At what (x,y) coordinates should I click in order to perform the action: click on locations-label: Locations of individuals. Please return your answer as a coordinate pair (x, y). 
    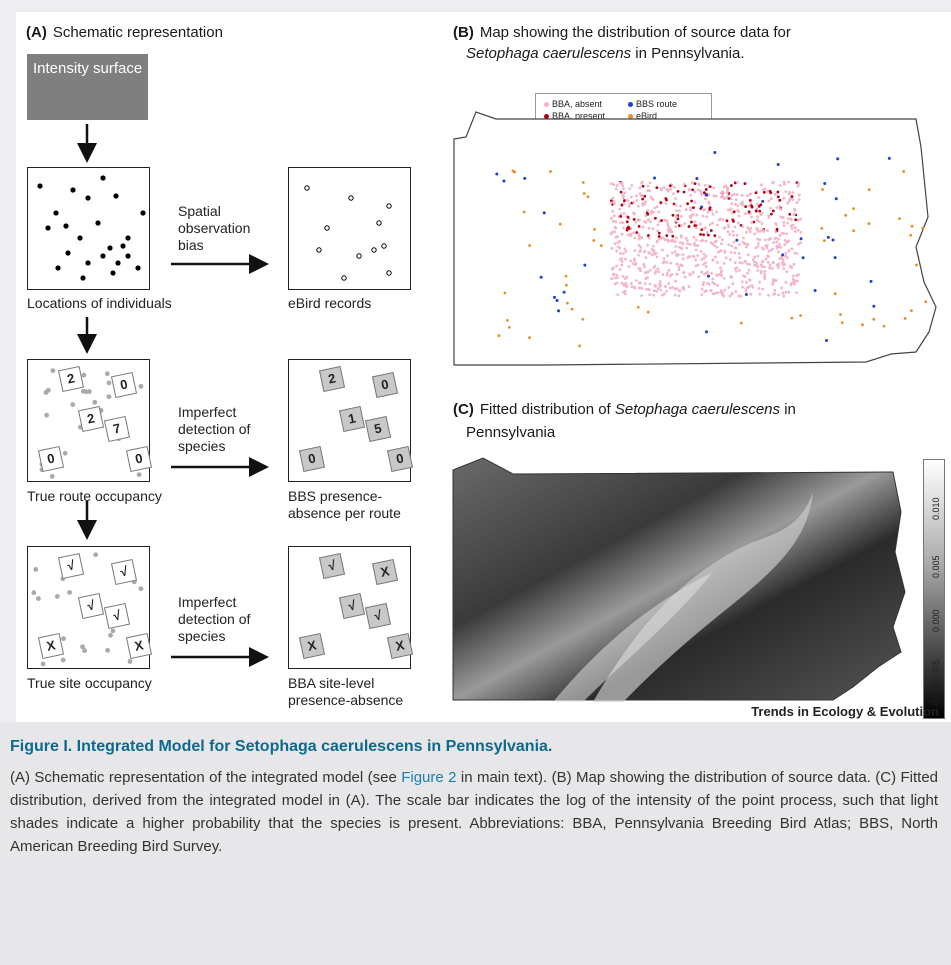
    Looking at the image, I should click on (99, 303).